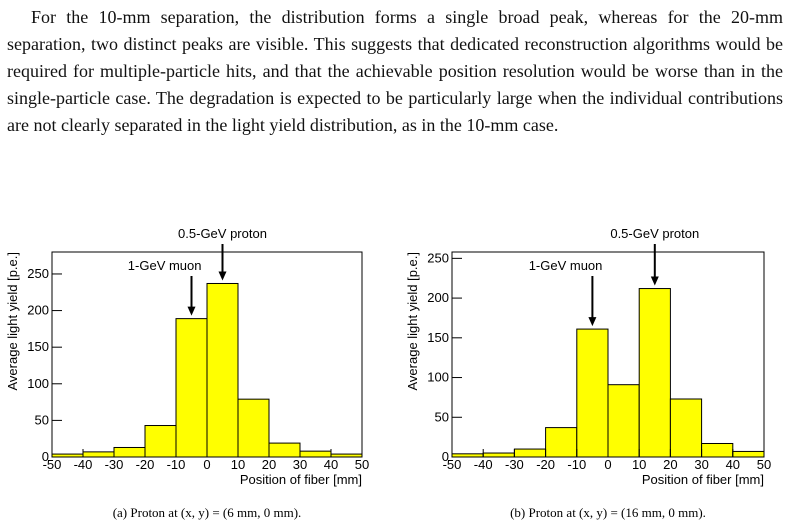 The width and height of the screenshot is (790, 528). What do you see at coordinates (608, 512) in the screenshot?
I see `caption: (b) Proton at (x, y) = (16 mm, 0 mm).` at bounding box center [608, 512].